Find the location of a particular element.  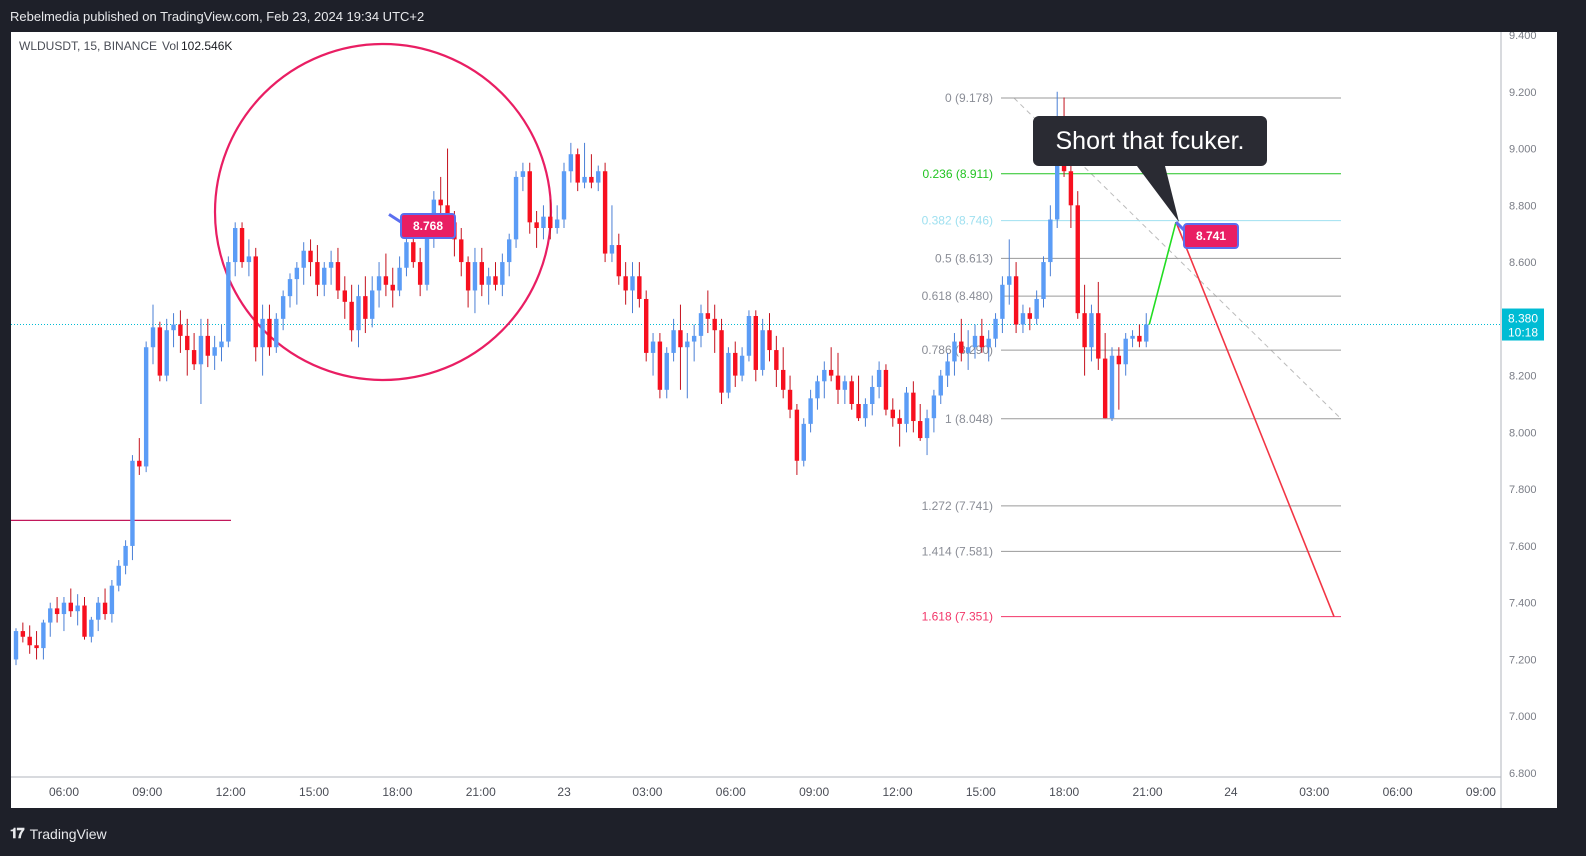

price-tick-label: 7.600 is located at coordinates (1523, 547).